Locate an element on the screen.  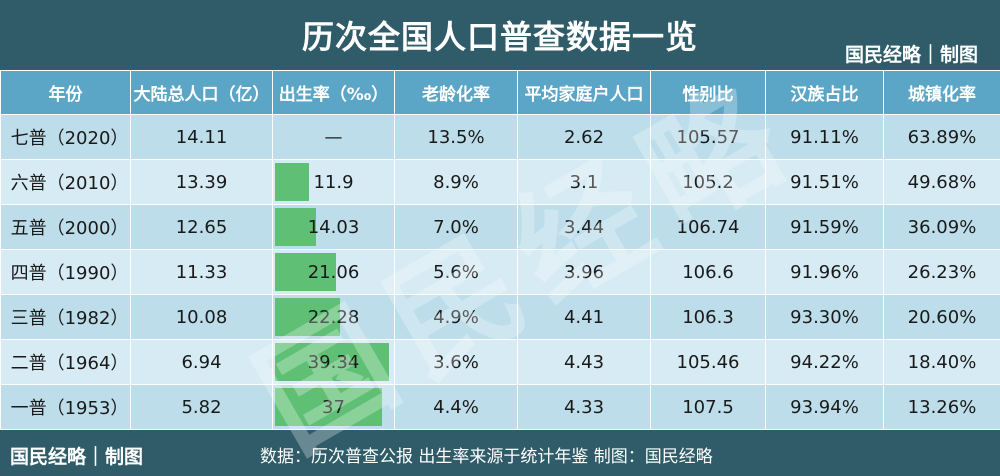
header-household: 平均家庭户人口 is located at coordinates (584, 92).